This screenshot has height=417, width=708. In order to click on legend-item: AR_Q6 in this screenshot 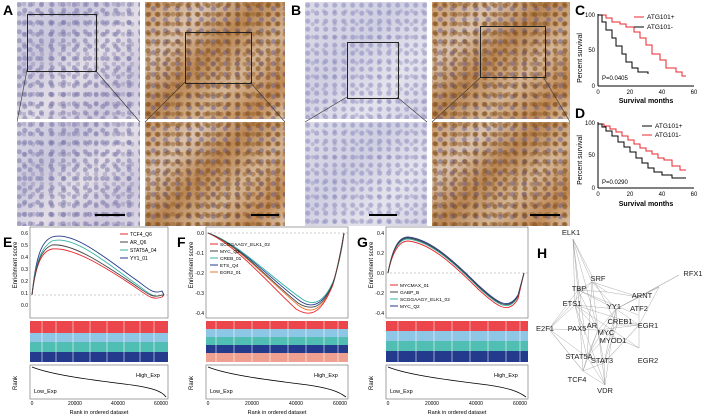, I will do `click(138, 243)`.